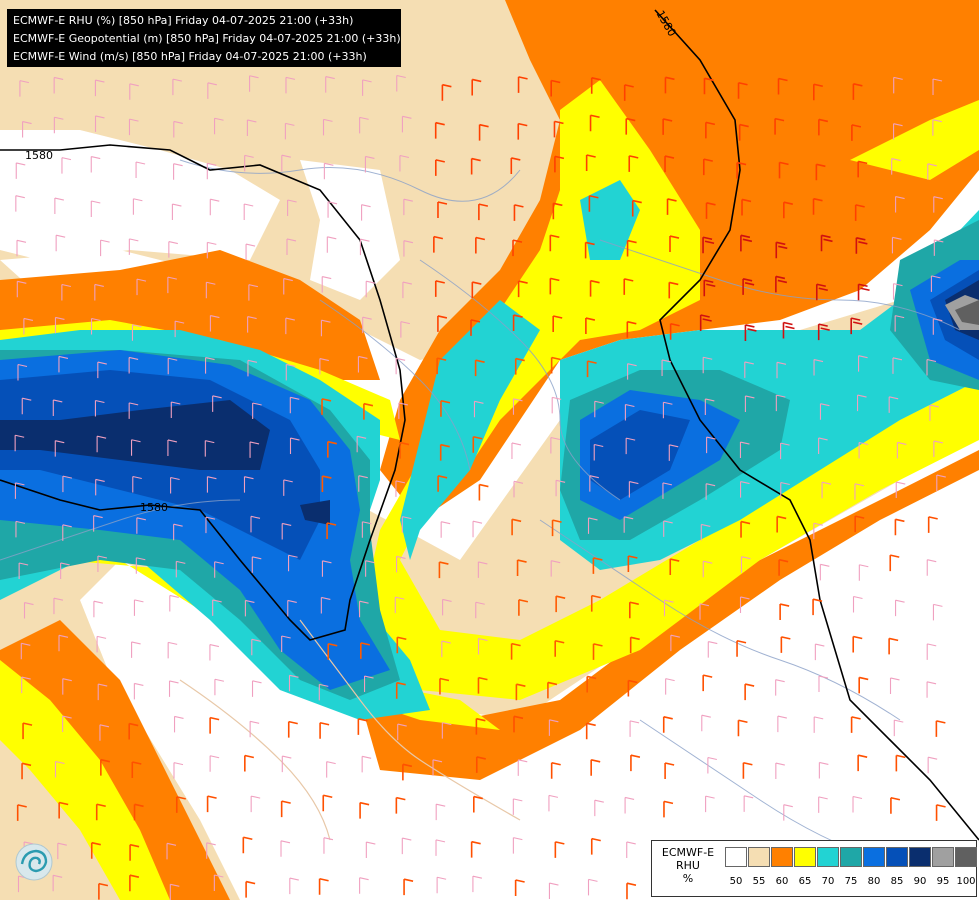 The width and height of the screenshot is (979, 900). Describe the element at coordinates (350, 730) in the screenshot. I see `coastlines` at that location.